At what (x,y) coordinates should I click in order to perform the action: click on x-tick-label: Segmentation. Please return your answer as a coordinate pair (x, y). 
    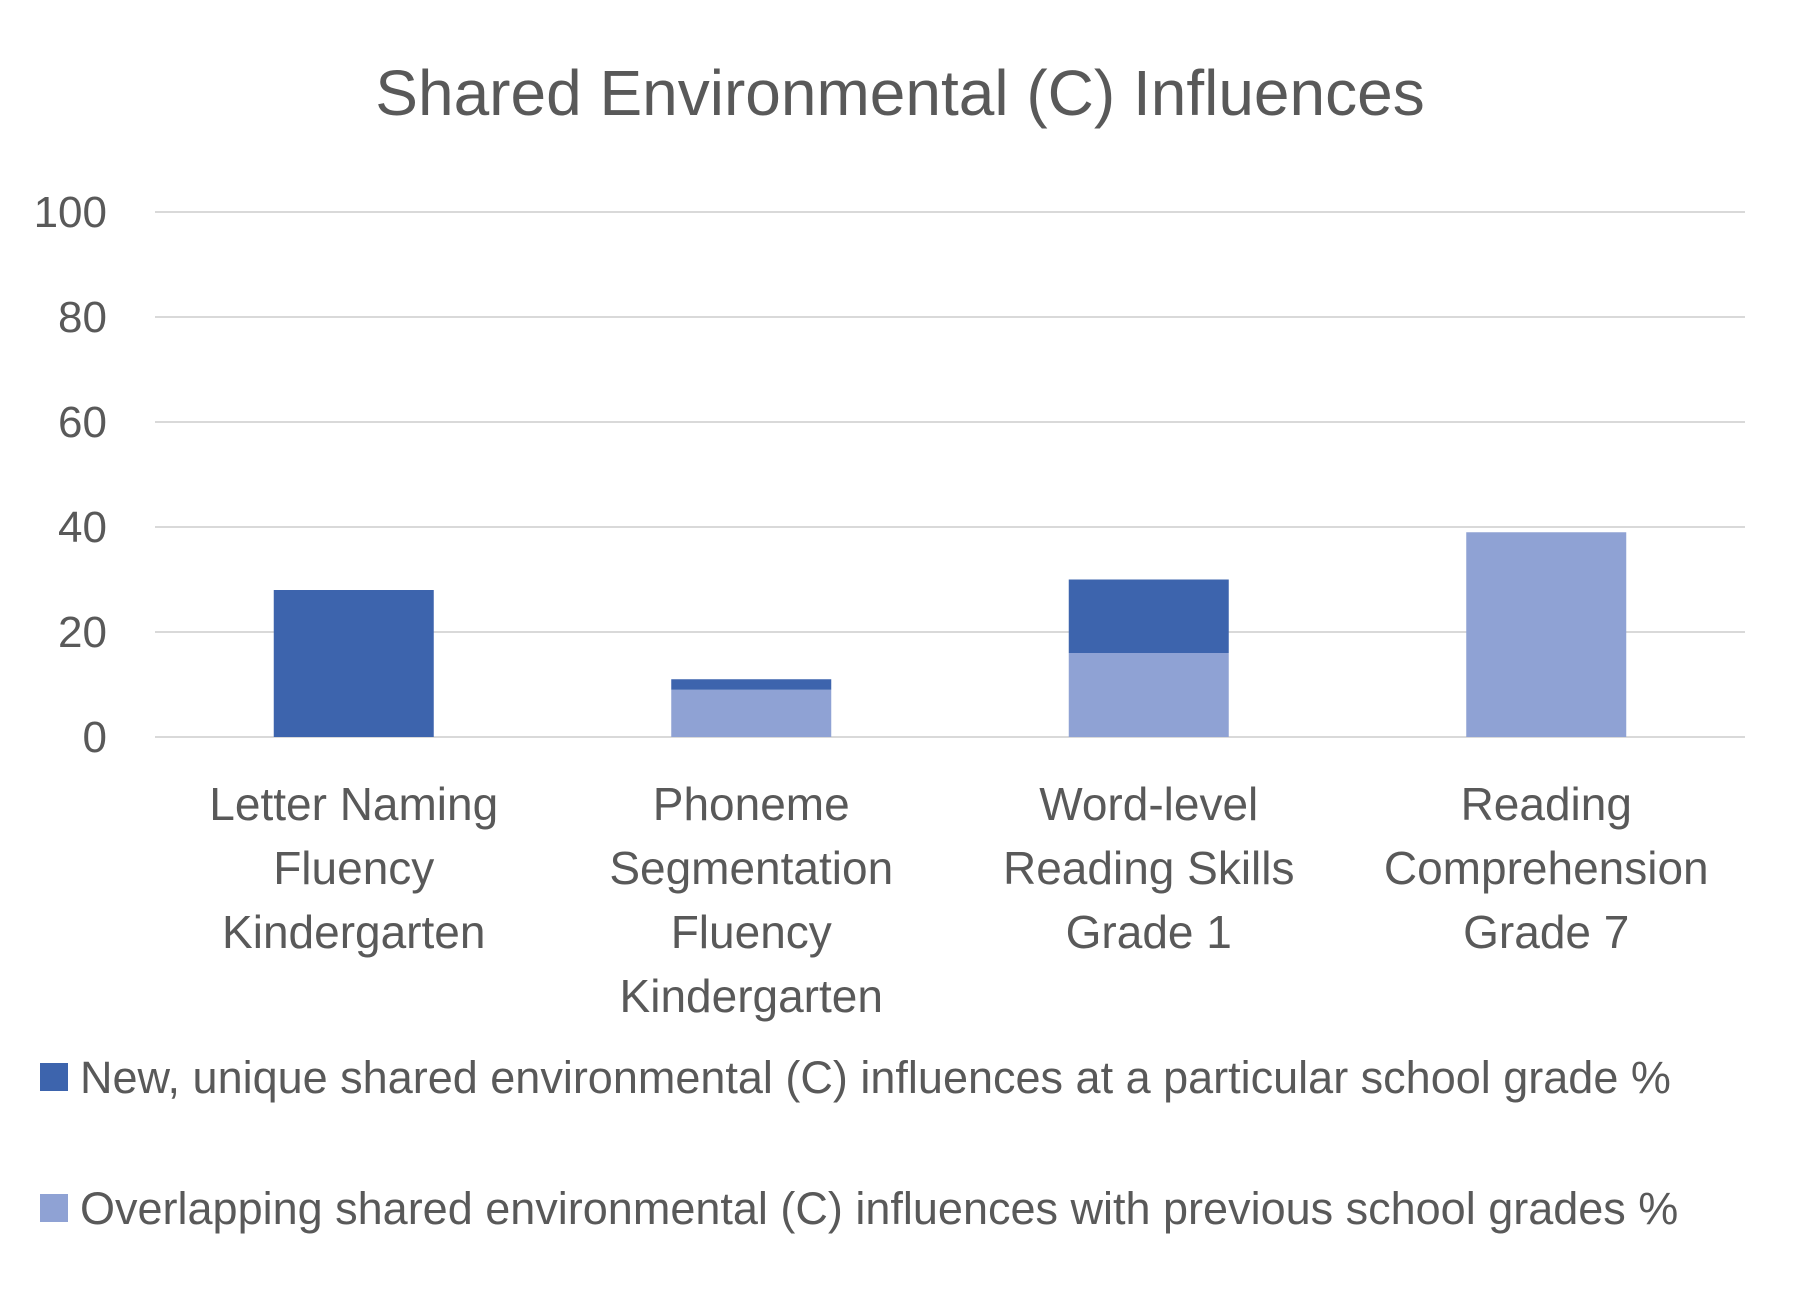
    Looking at the image, I should click on (751, 868).